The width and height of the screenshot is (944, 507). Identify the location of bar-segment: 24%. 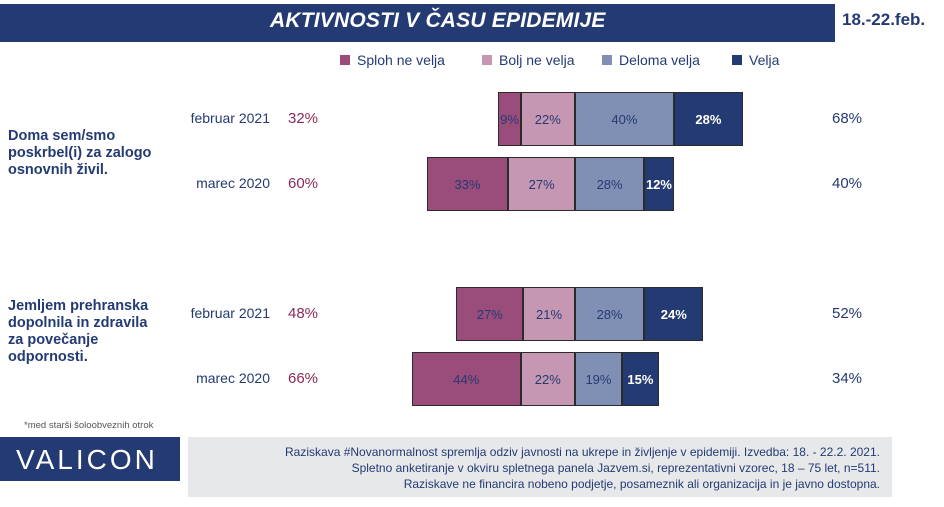
(674, 314).